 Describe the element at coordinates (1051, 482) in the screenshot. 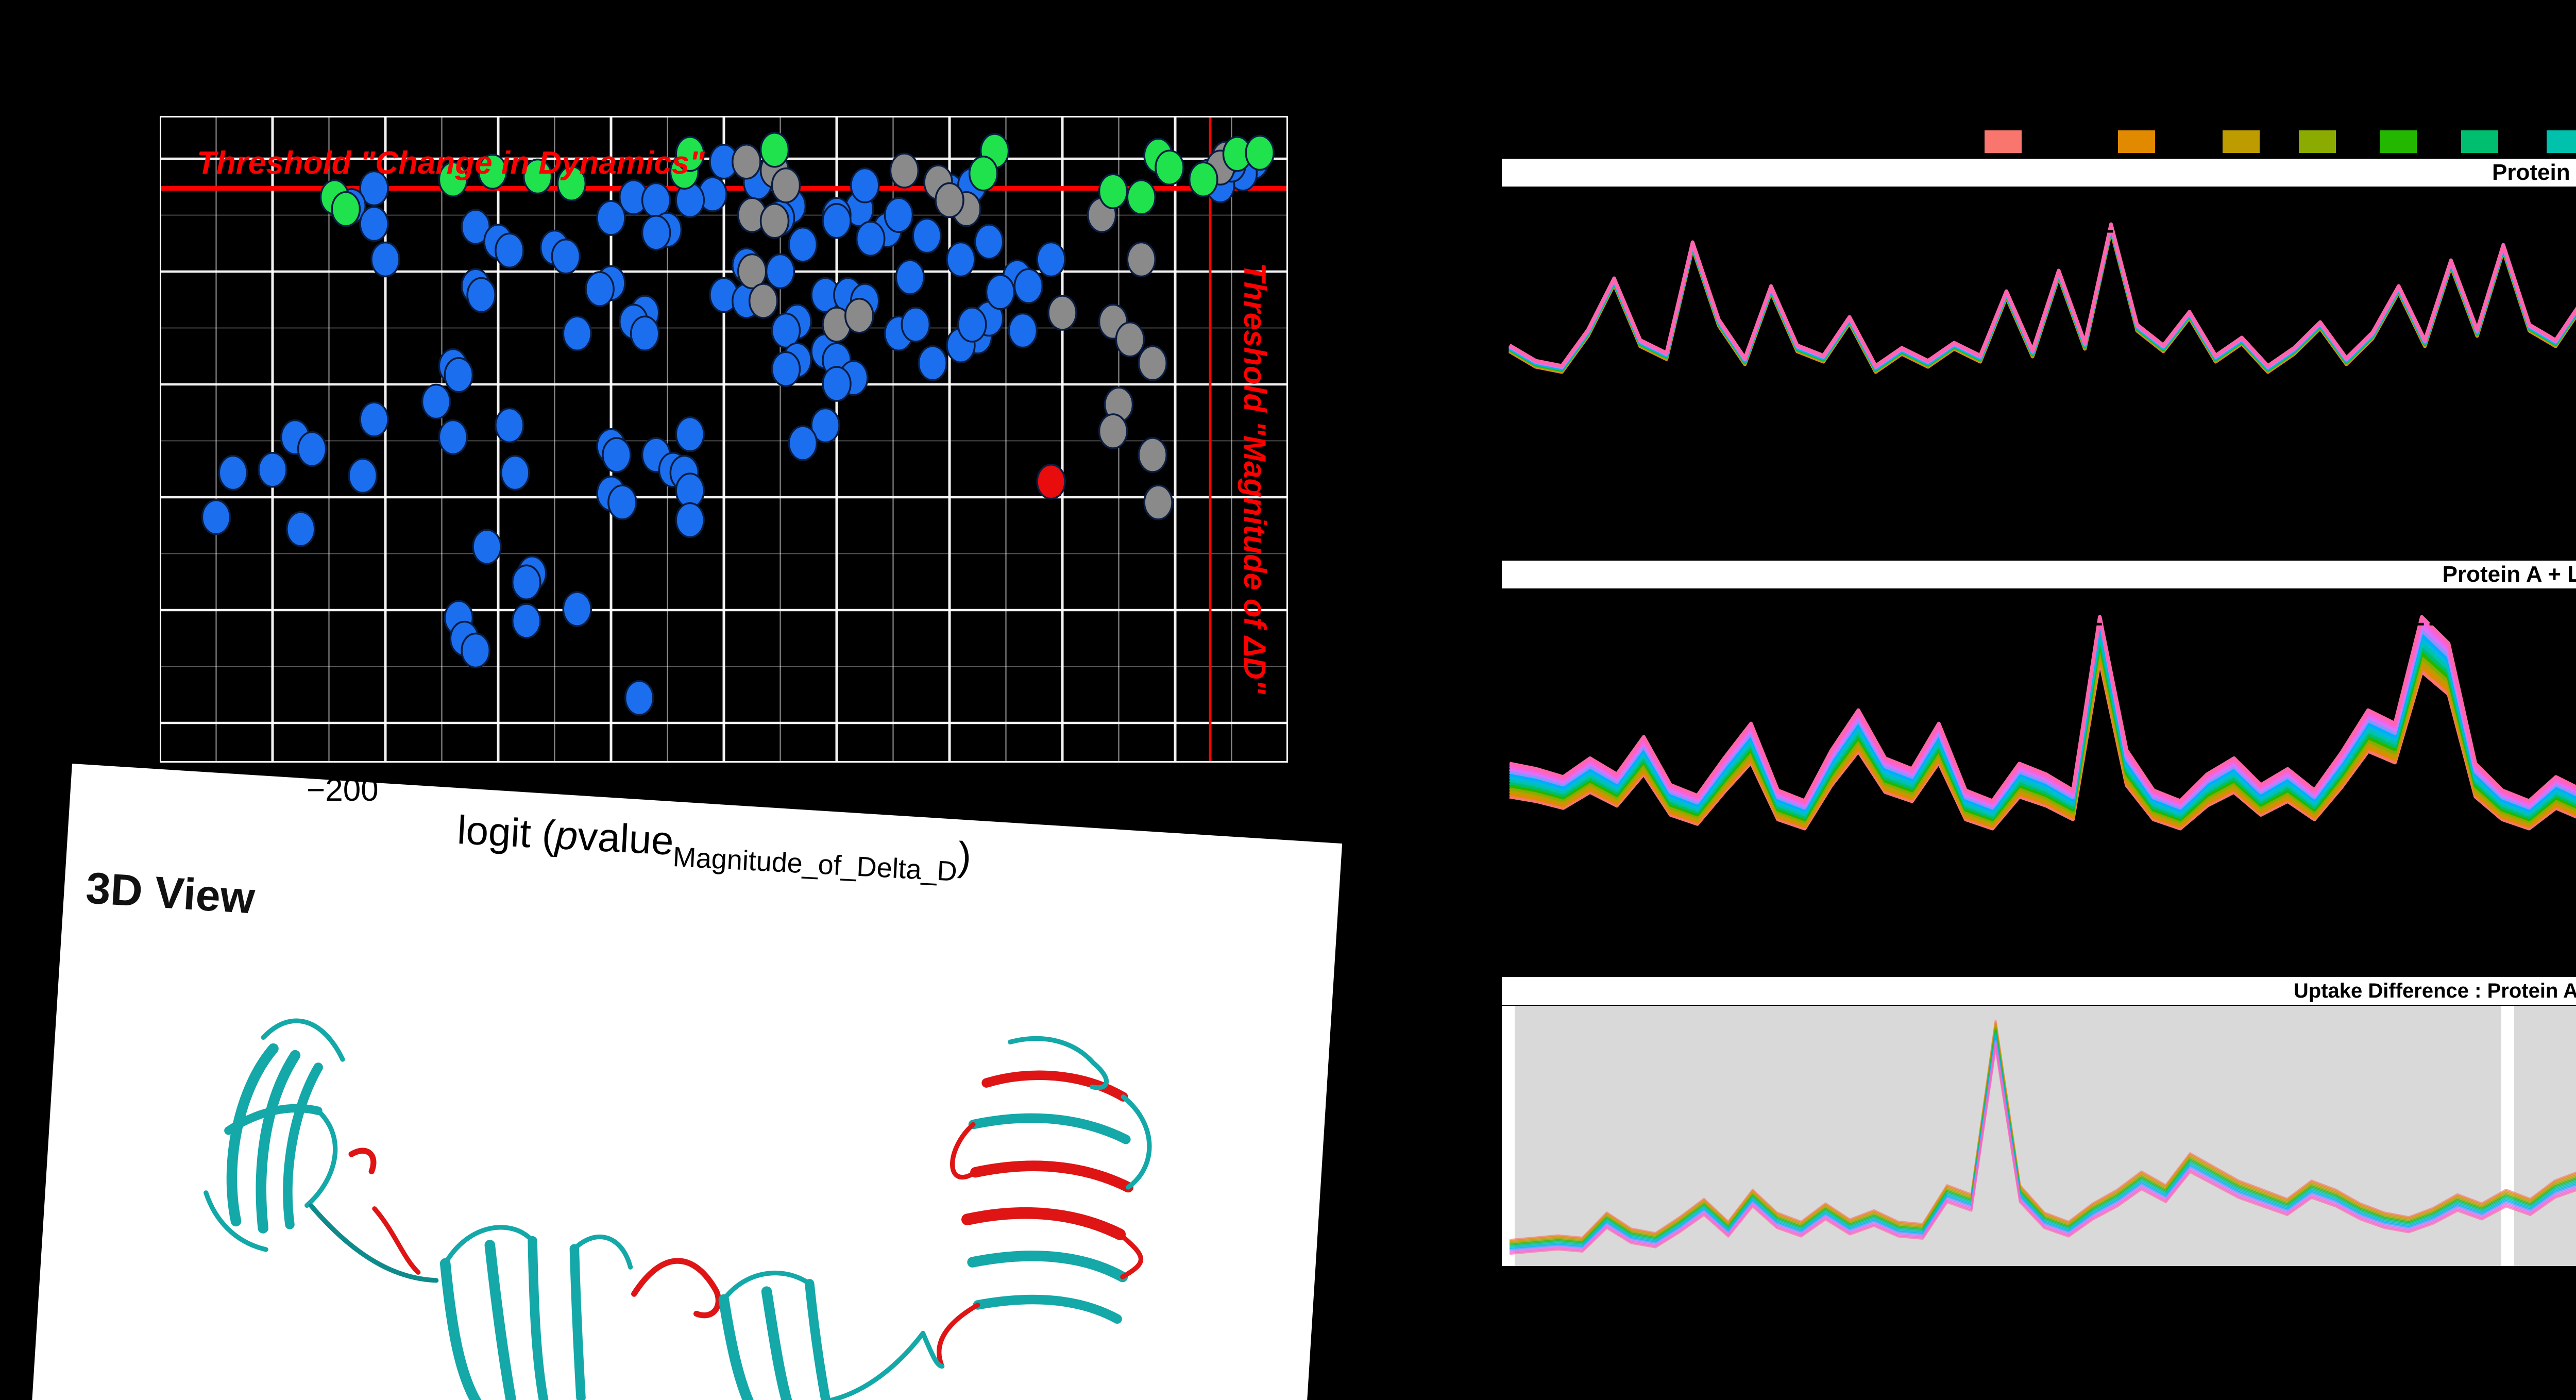

I see `scatter-point-red` at that location.